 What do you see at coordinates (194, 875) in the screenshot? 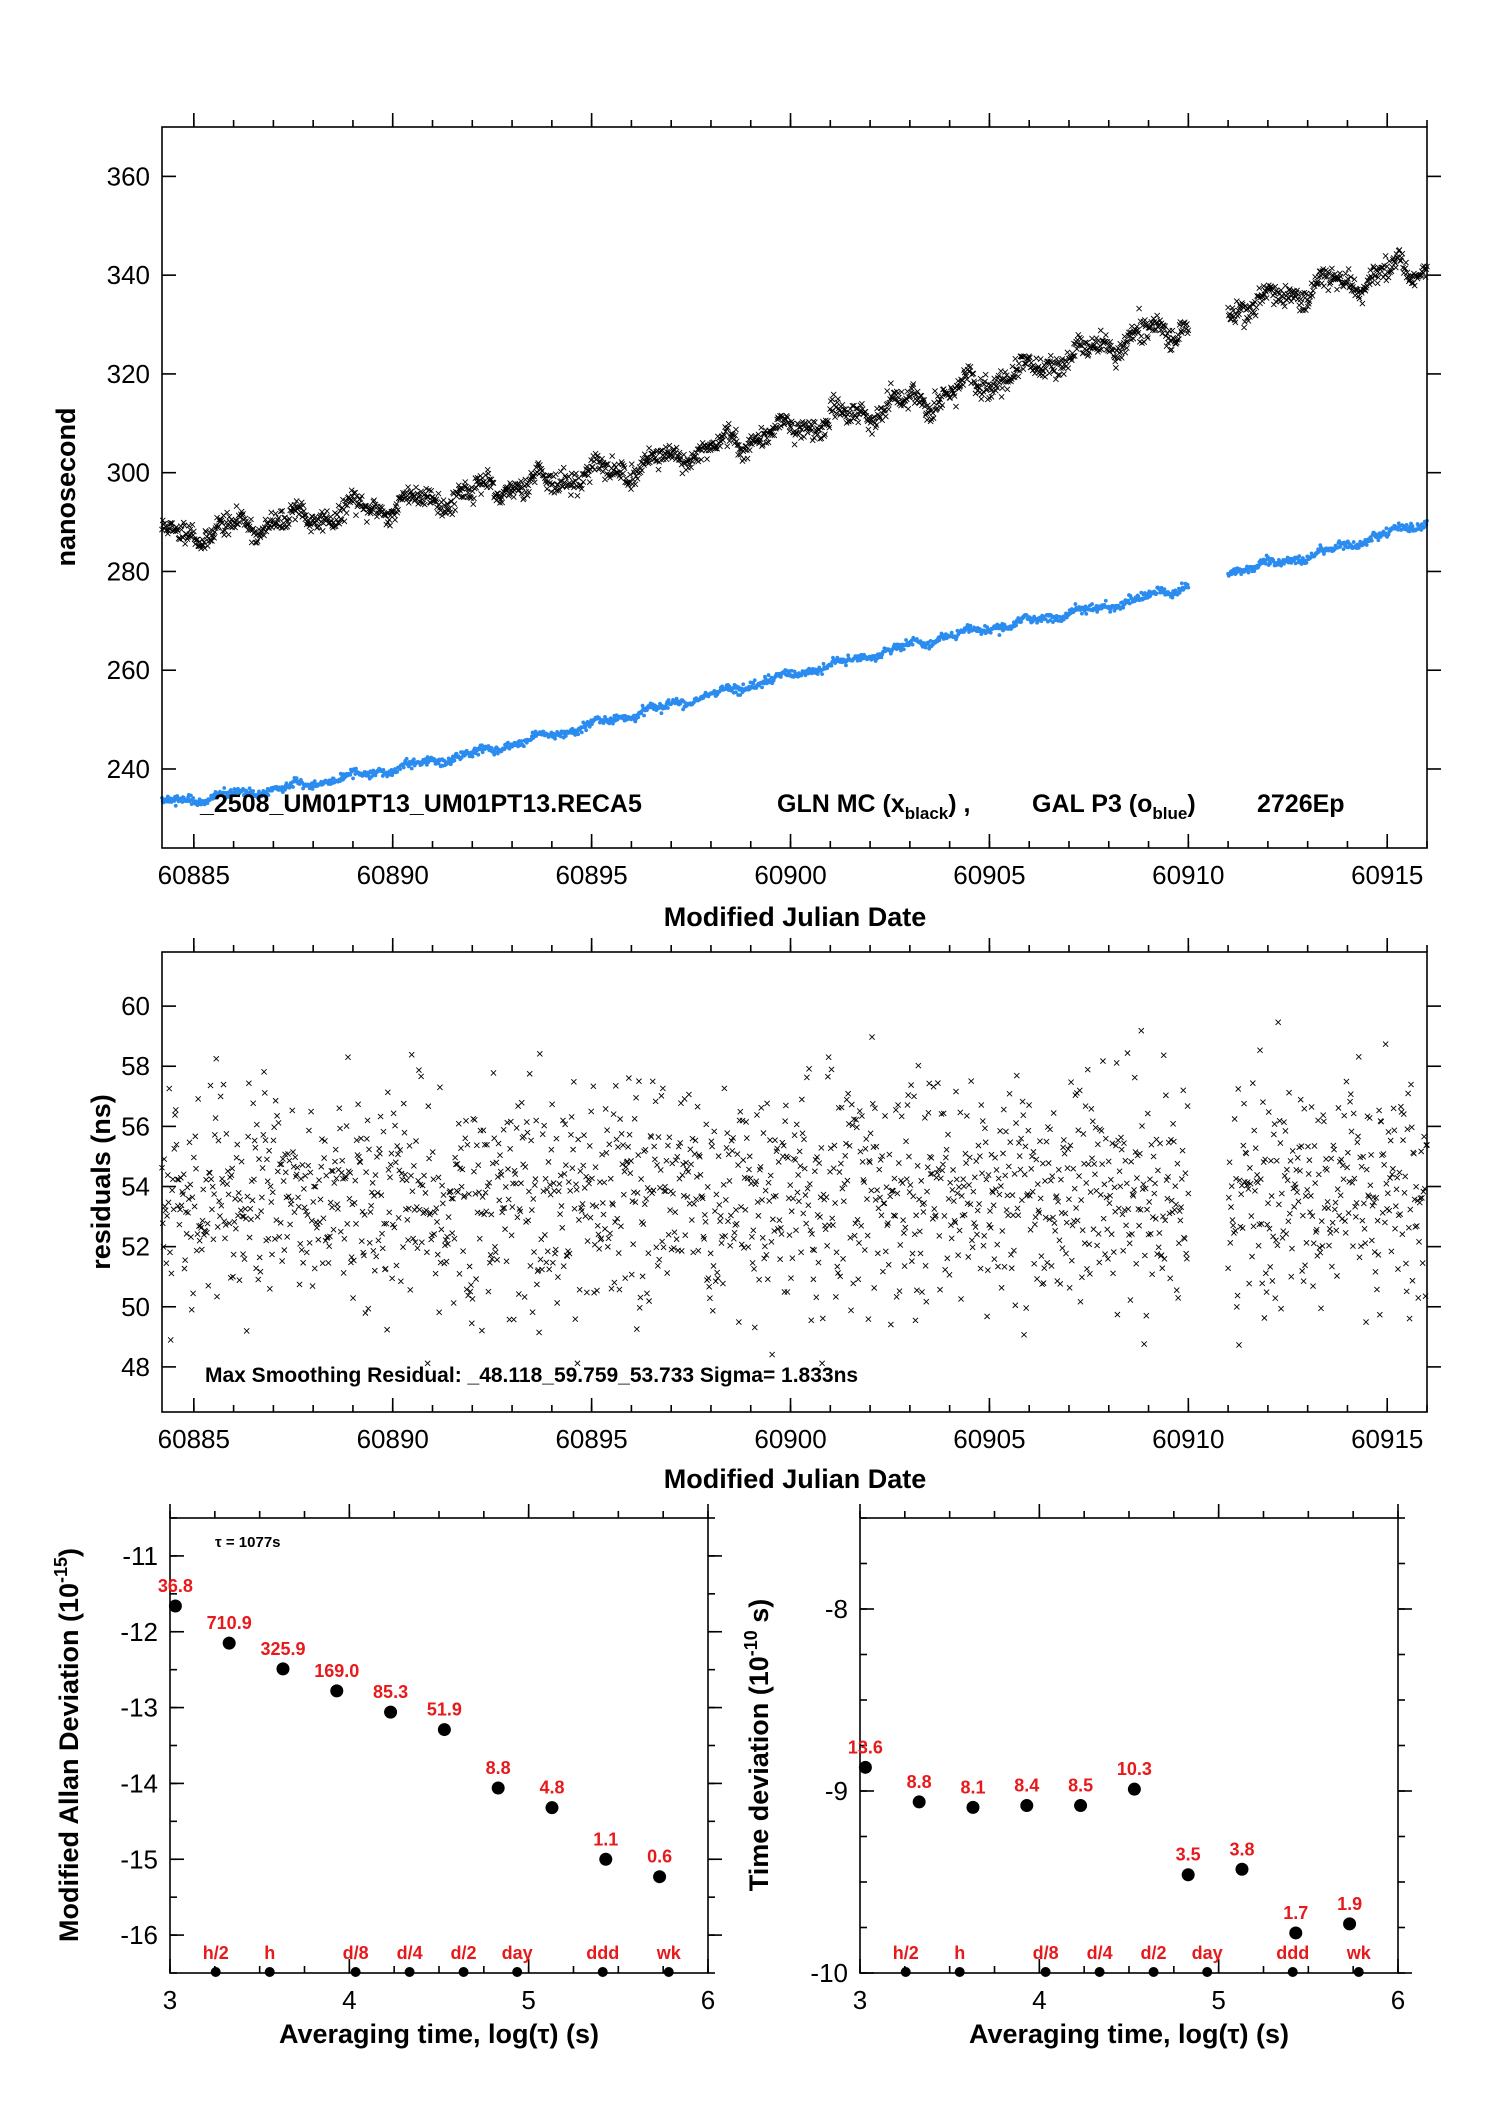
I see `x-tick-label: 60885` at bounding box center [194, 875].